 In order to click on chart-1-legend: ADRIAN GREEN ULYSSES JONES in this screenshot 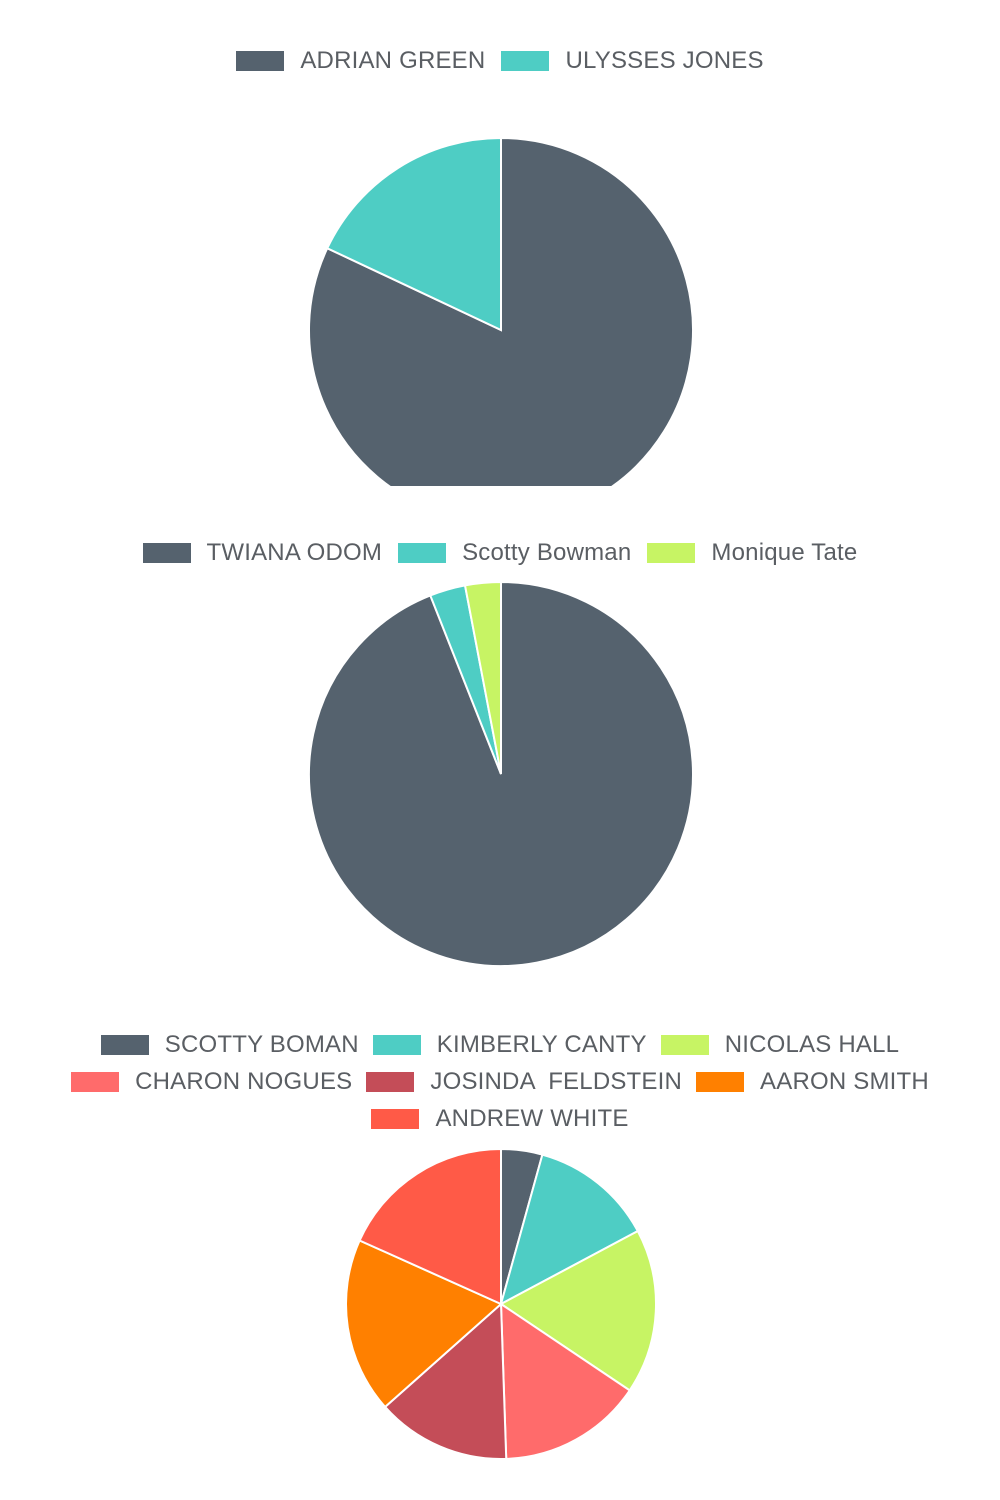, I will do `click(500, 64)`.